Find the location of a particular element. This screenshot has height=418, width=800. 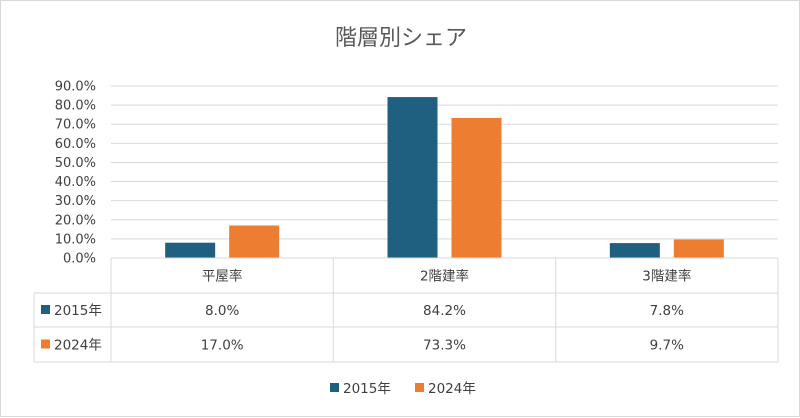

legend-label: 2024年 is located at coordinates (452, 389).